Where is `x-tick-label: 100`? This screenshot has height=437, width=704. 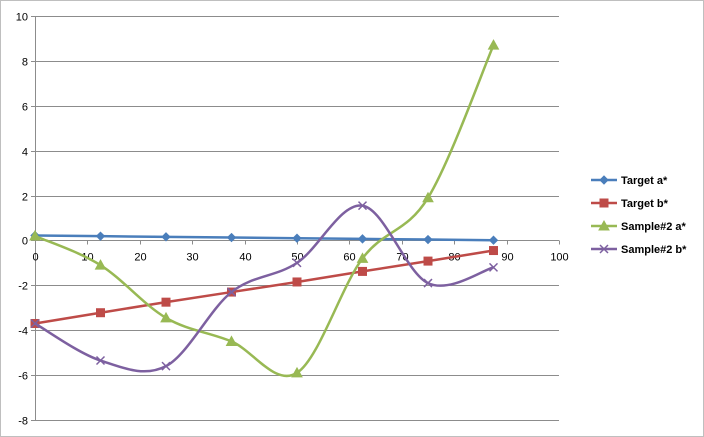
x-tick-label: 100 is located at coordinates (559, 258).